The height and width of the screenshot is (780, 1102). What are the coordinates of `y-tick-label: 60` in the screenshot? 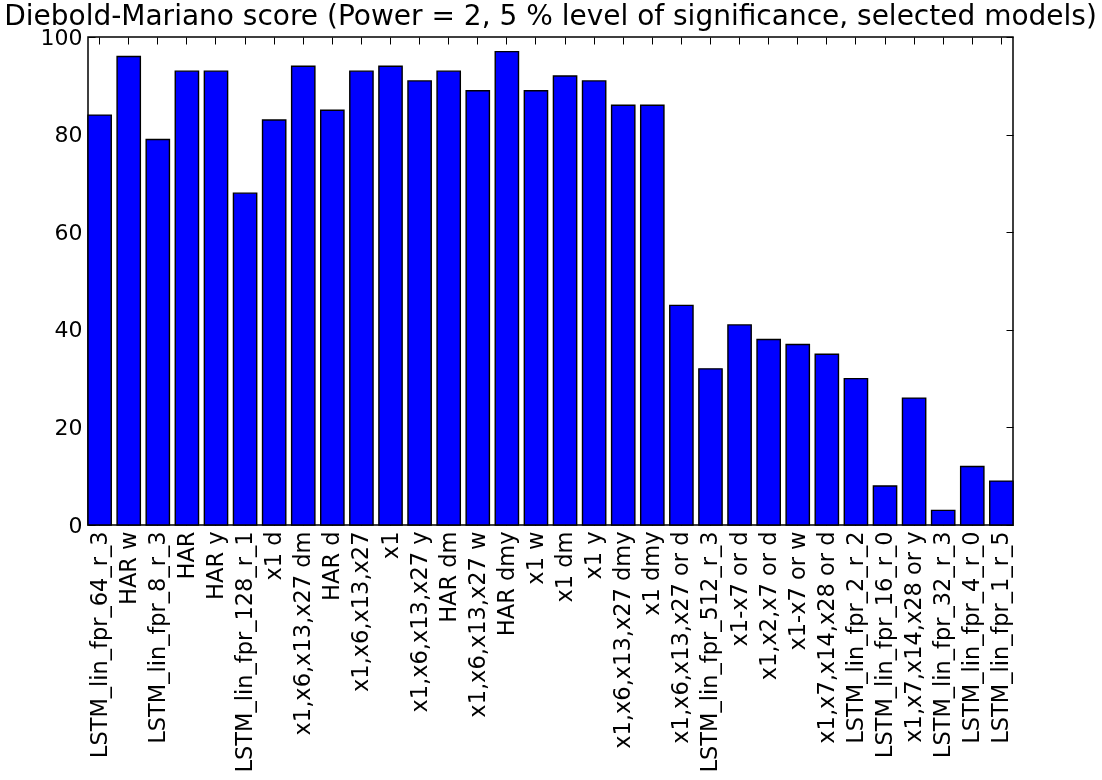 It's located at (68, 232).